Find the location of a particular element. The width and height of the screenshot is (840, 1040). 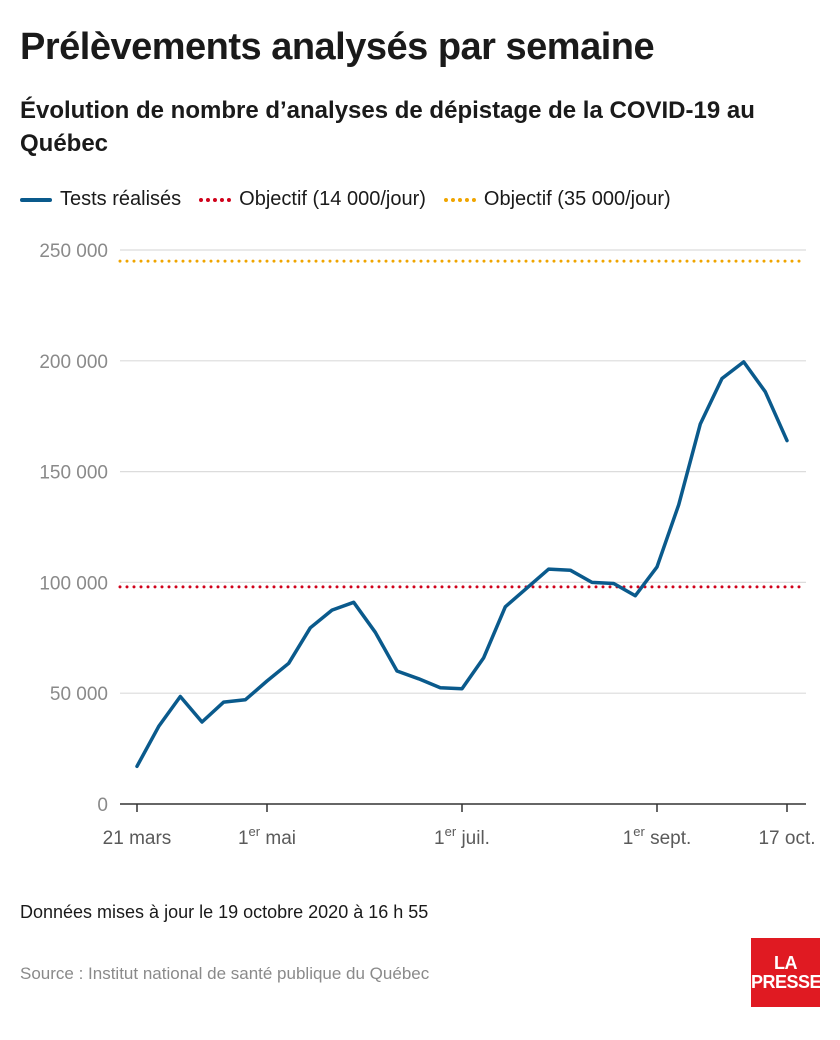

y-tick-label: 50 000 is located at coordinates (79, 694).